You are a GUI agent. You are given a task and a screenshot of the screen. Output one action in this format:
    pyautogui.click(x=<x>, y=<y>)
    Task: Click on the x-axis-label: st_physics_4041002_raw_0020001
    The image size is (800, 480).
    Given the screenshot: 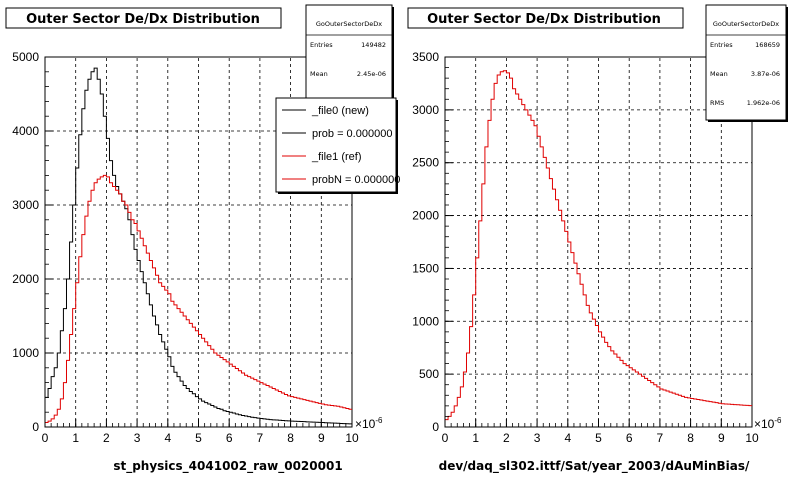 What is the action you would take?
    pyautogui.click(x=227, y=466)
    